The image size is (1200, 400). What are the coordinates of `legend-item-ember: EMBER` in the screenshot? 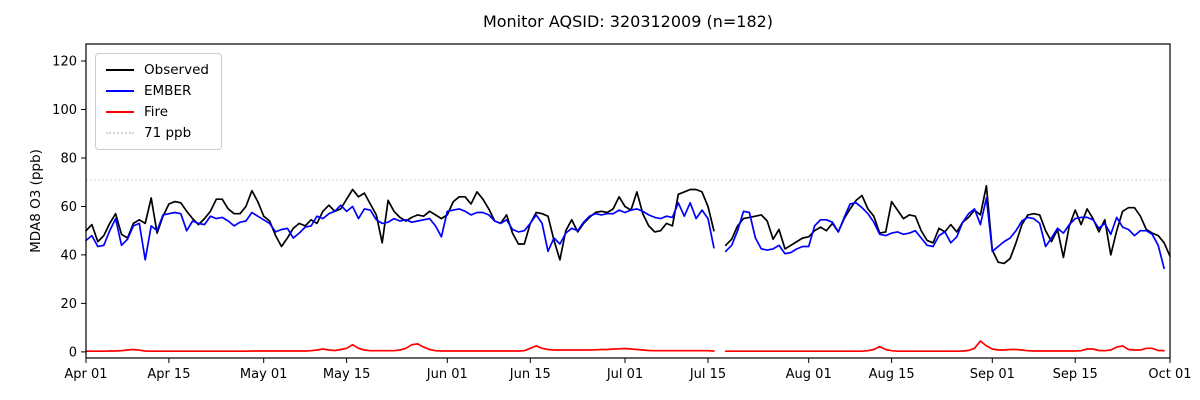 It's located at (157, 91).